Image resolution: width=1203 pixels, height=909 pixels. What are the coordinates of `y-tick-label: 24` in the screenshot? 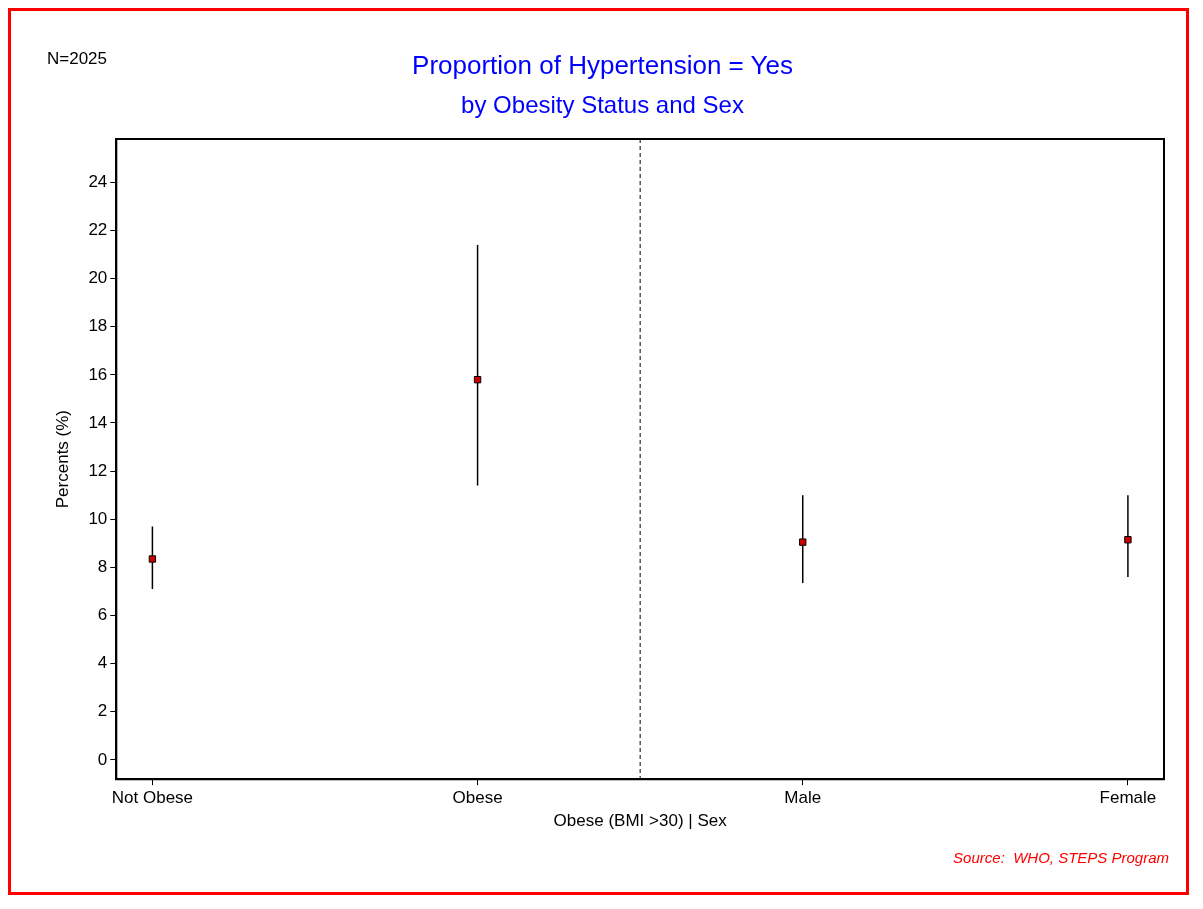 It's located at (98, 182).